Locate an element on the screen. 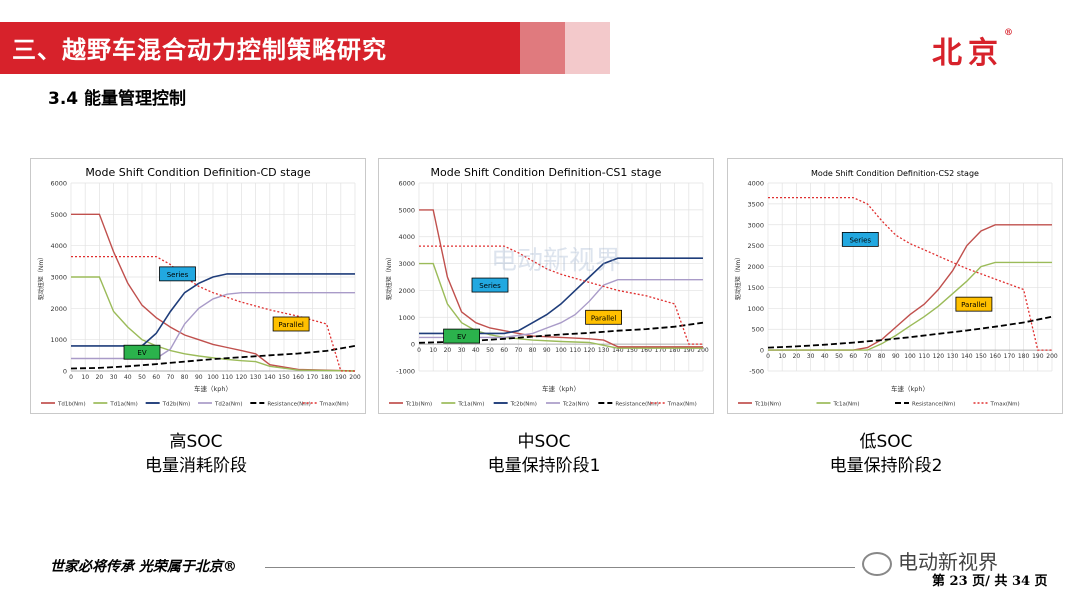 This screenshot has height=608, width=1080. wechat-watermark: 电动新视界 is located at coordinates (930, 561).